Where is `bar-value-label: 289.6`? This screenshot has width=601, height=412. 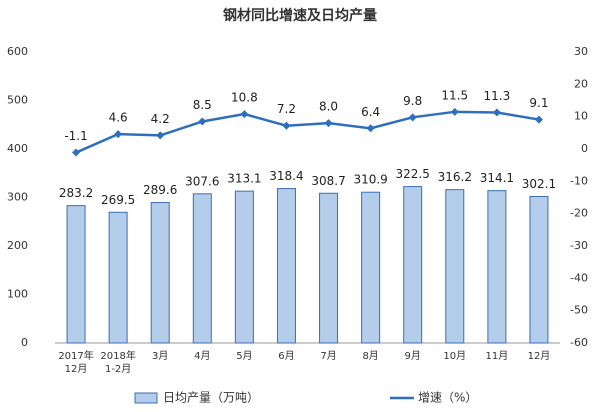
bar-value-label: 289.6 is located at coordinates (160, 190).